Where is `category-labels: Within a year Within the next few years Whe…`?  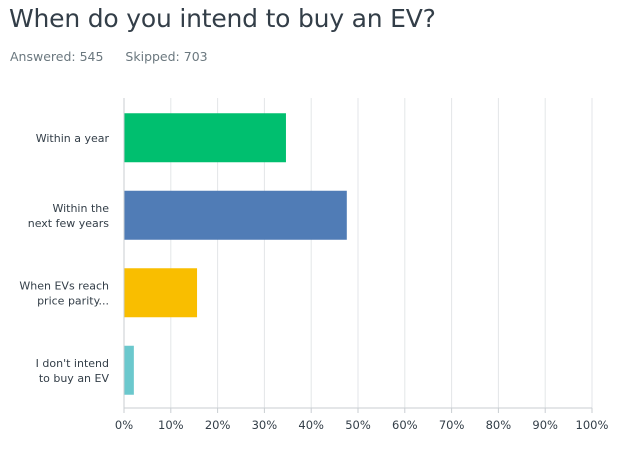 category-labels: Within a year Within the next few years Whe… is located at coordinates (64, 258).